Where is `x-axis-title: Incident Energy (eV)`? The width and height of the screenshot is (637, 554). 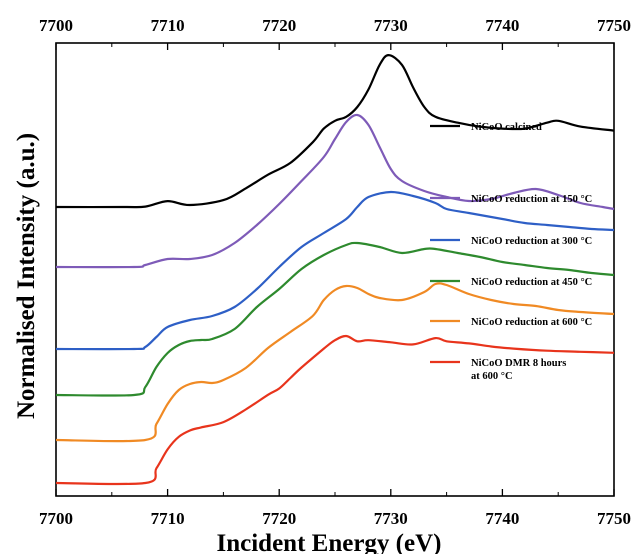
x-axis-title: Incident Energy (eV) is located at coordinates (329, 542).